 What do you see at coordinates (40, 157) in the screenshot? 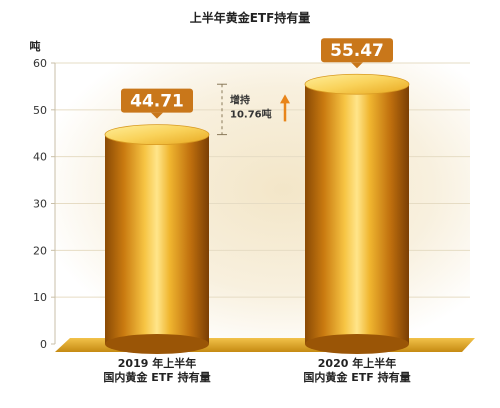
I see `y-tick-label: 40` at bounding box center [40, 157].